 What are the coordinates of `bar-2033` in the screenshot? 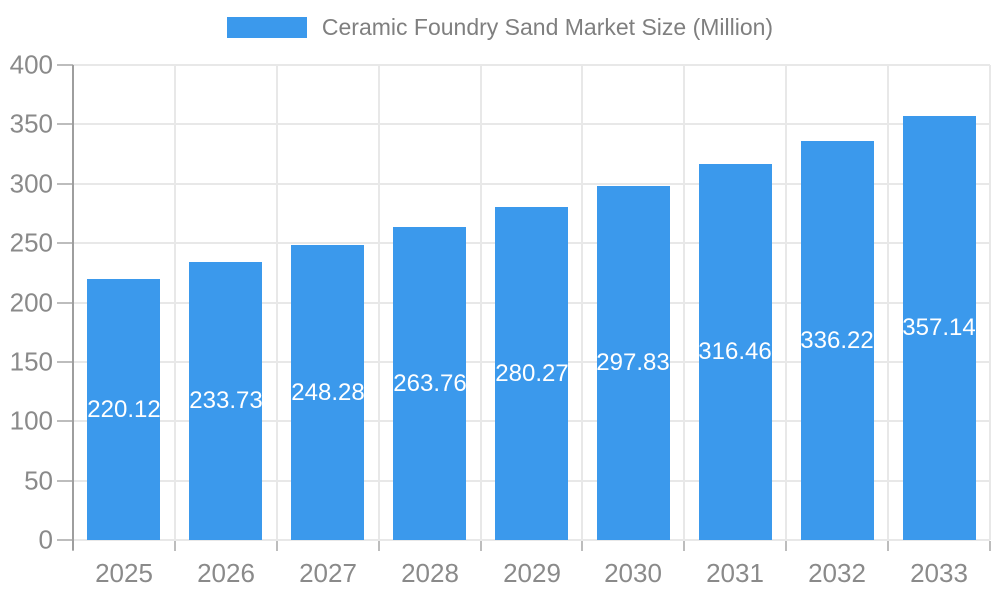 It's located at (939, 328).